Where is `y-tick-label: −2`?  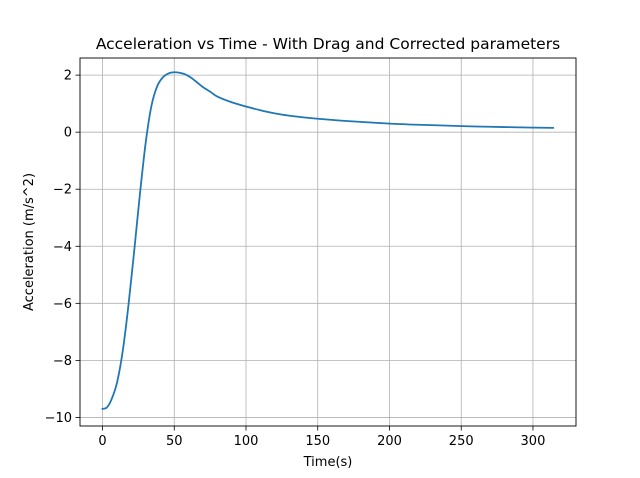 y-tick-label: −2 is located at coordinates (62, 190).